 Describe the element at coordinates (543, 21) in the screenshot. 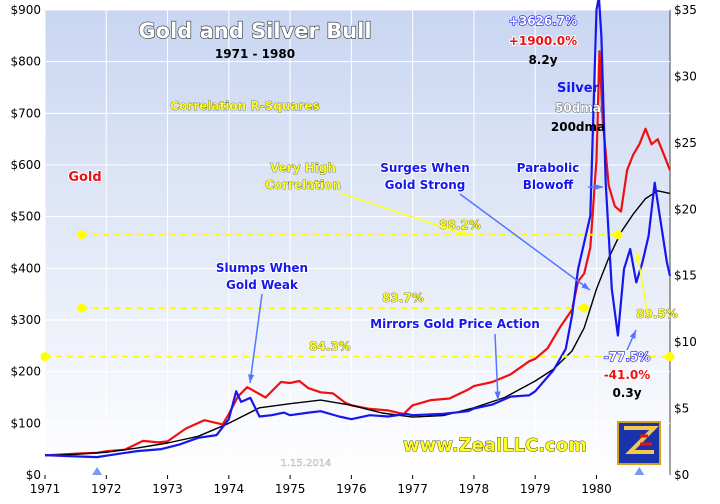

I see `silver-gain-label: +3626.7%` at that location.